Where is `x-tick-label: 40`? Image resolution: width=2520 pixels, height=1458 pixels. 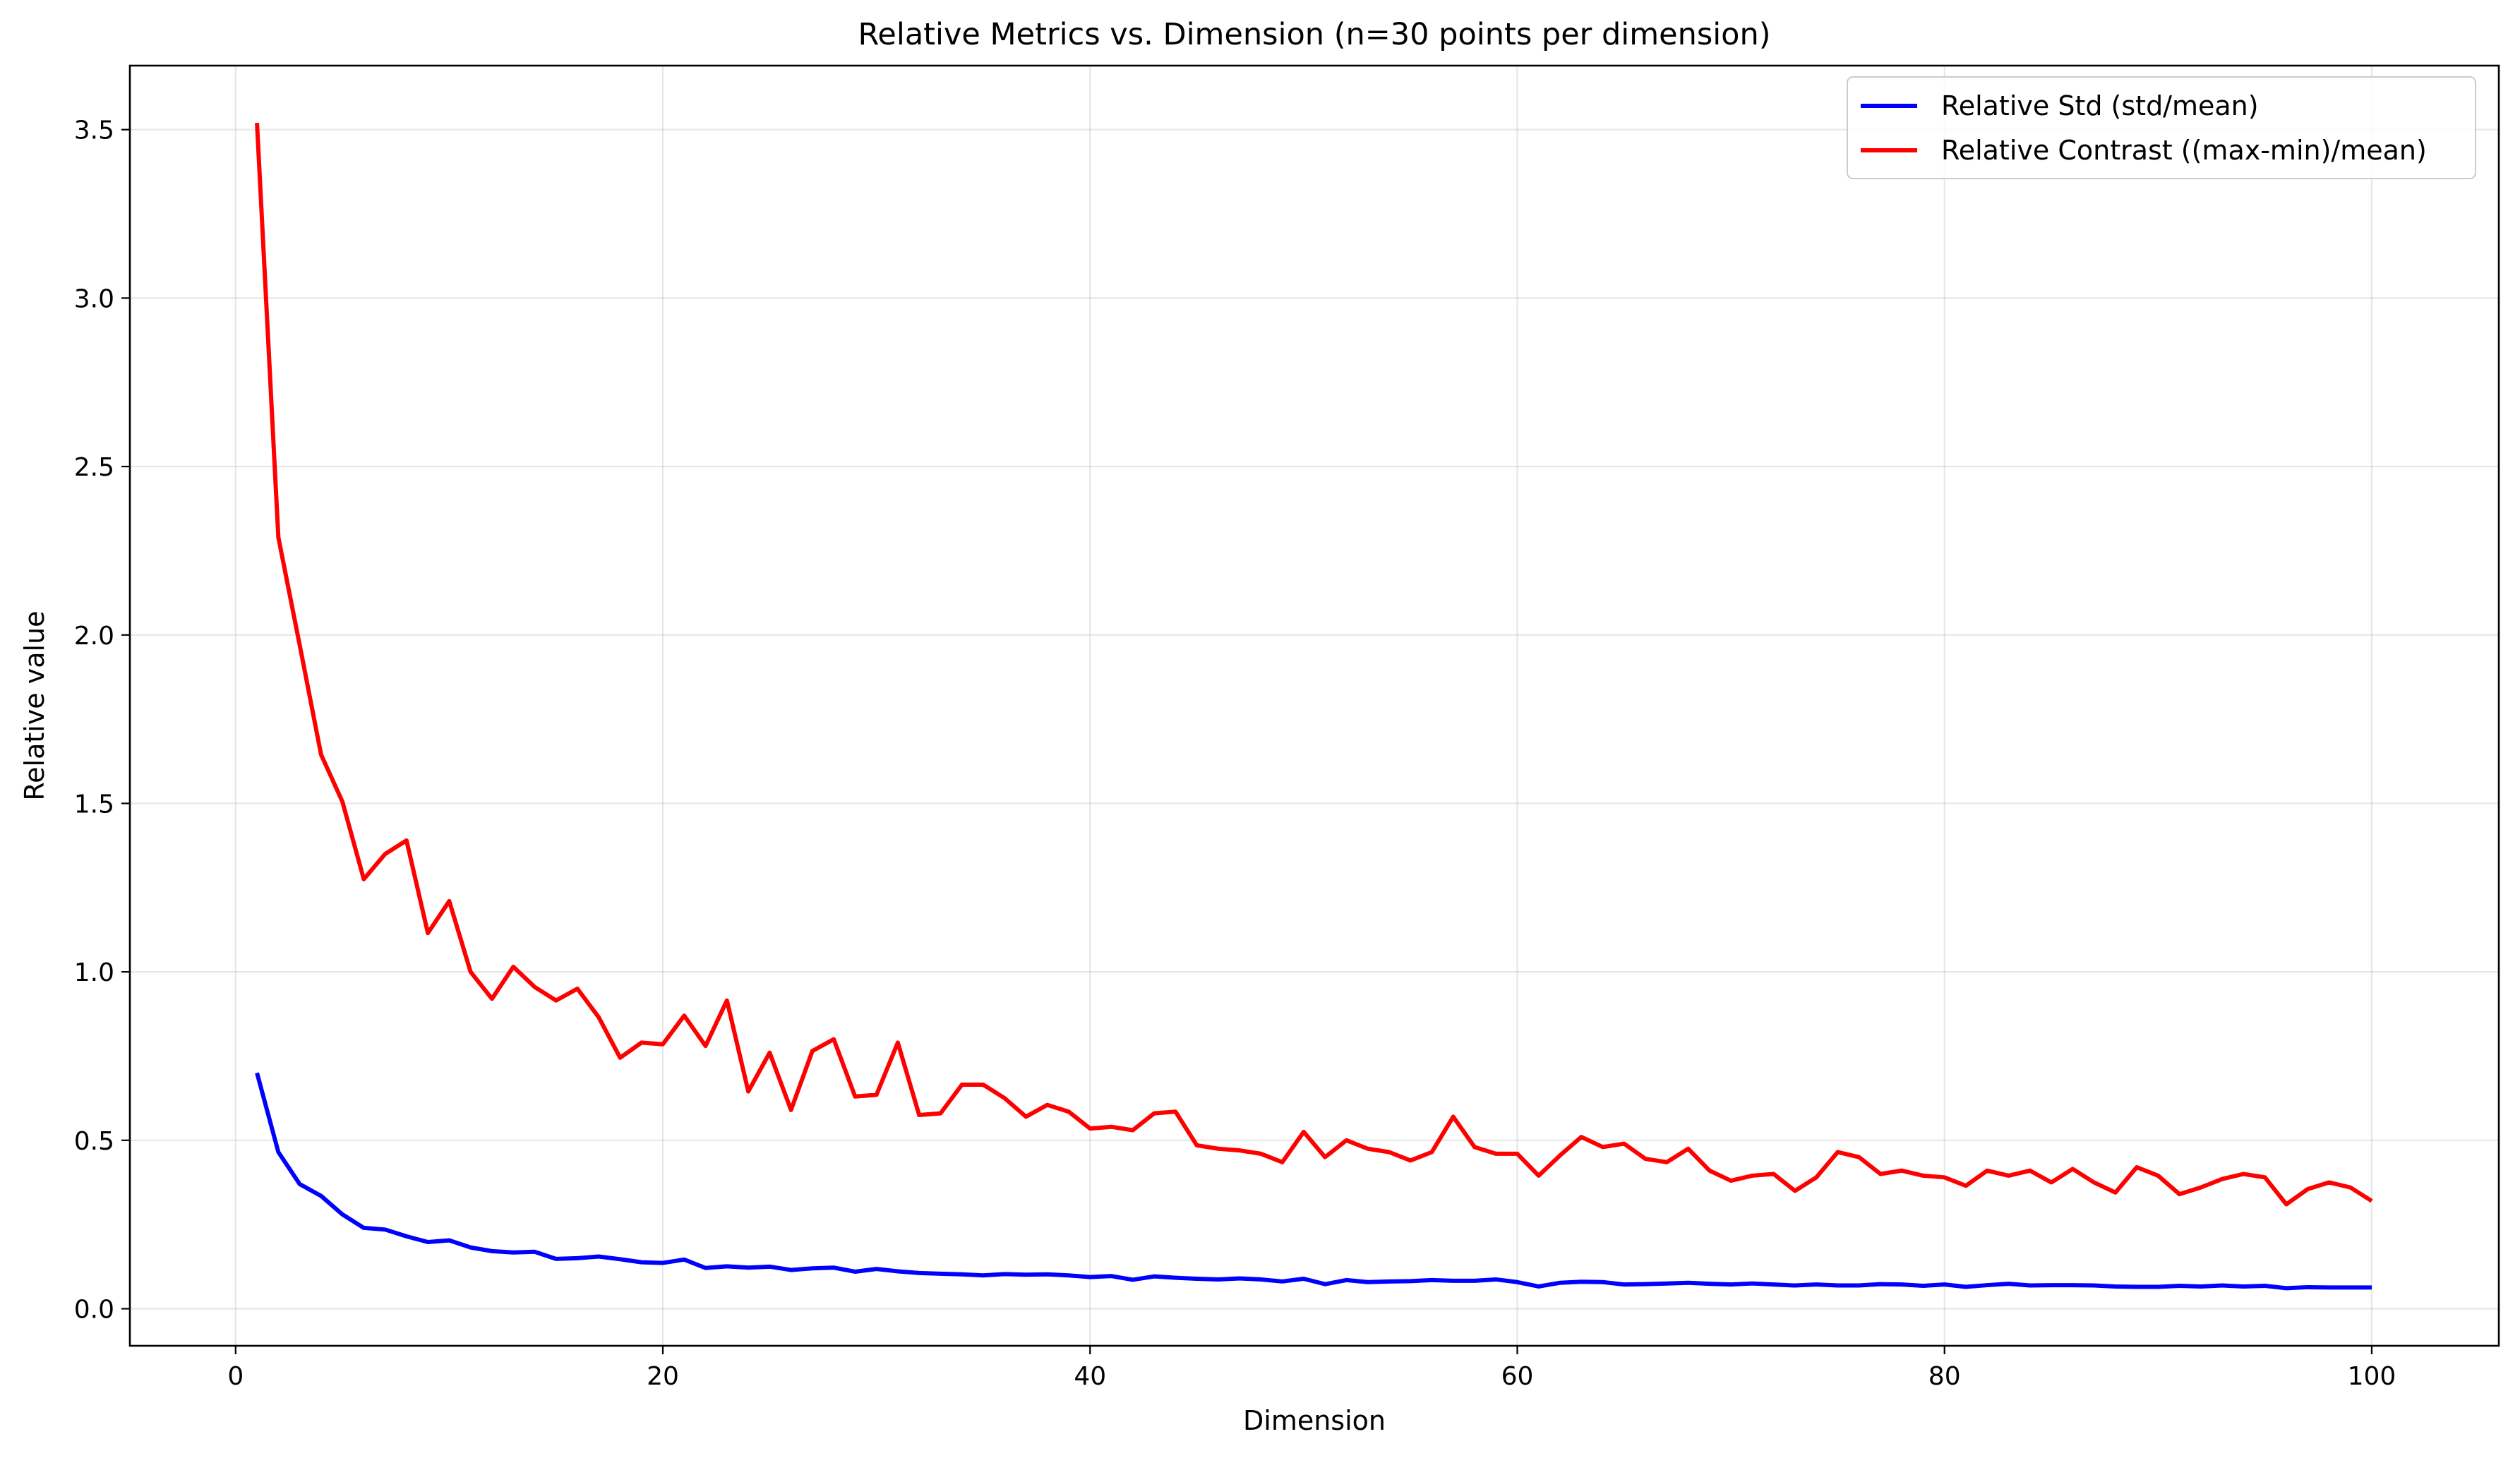
x-tick-label: 40 is located at coordinates (1090, 1376).